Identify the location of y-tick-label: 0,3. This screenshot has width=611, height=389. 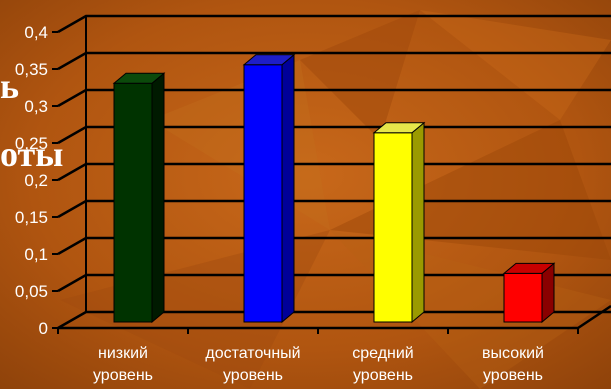
(36, 106).